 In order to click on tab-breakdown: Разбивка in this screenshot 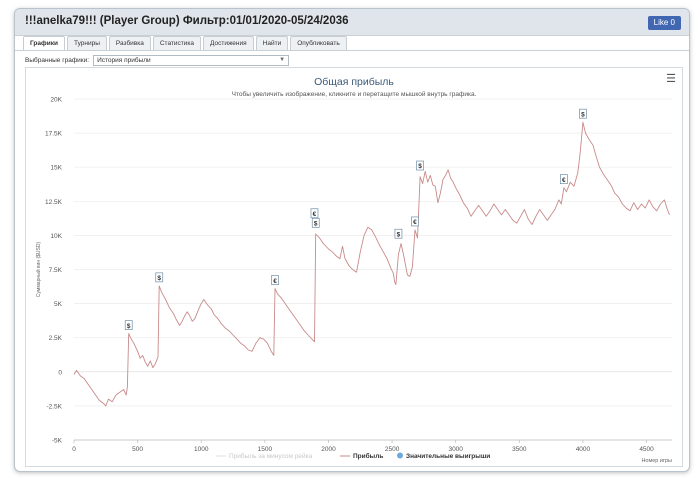, I will do `click(129, 43)`.